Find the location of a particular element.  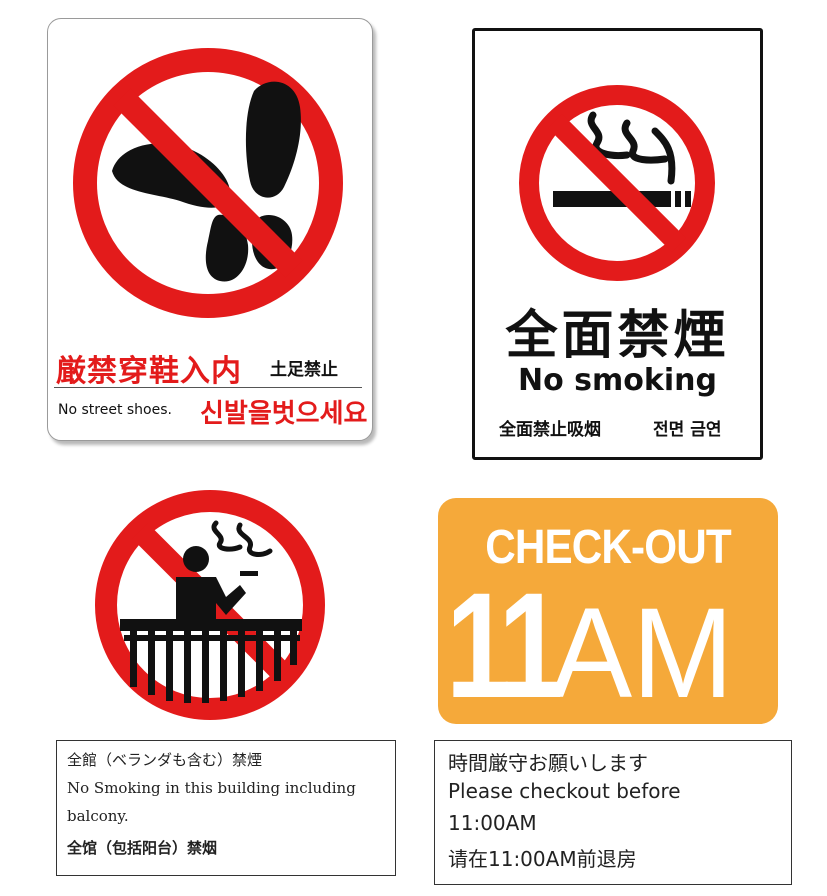

checkout-label: CHECK-OUT is located at coordinates (608, 547).